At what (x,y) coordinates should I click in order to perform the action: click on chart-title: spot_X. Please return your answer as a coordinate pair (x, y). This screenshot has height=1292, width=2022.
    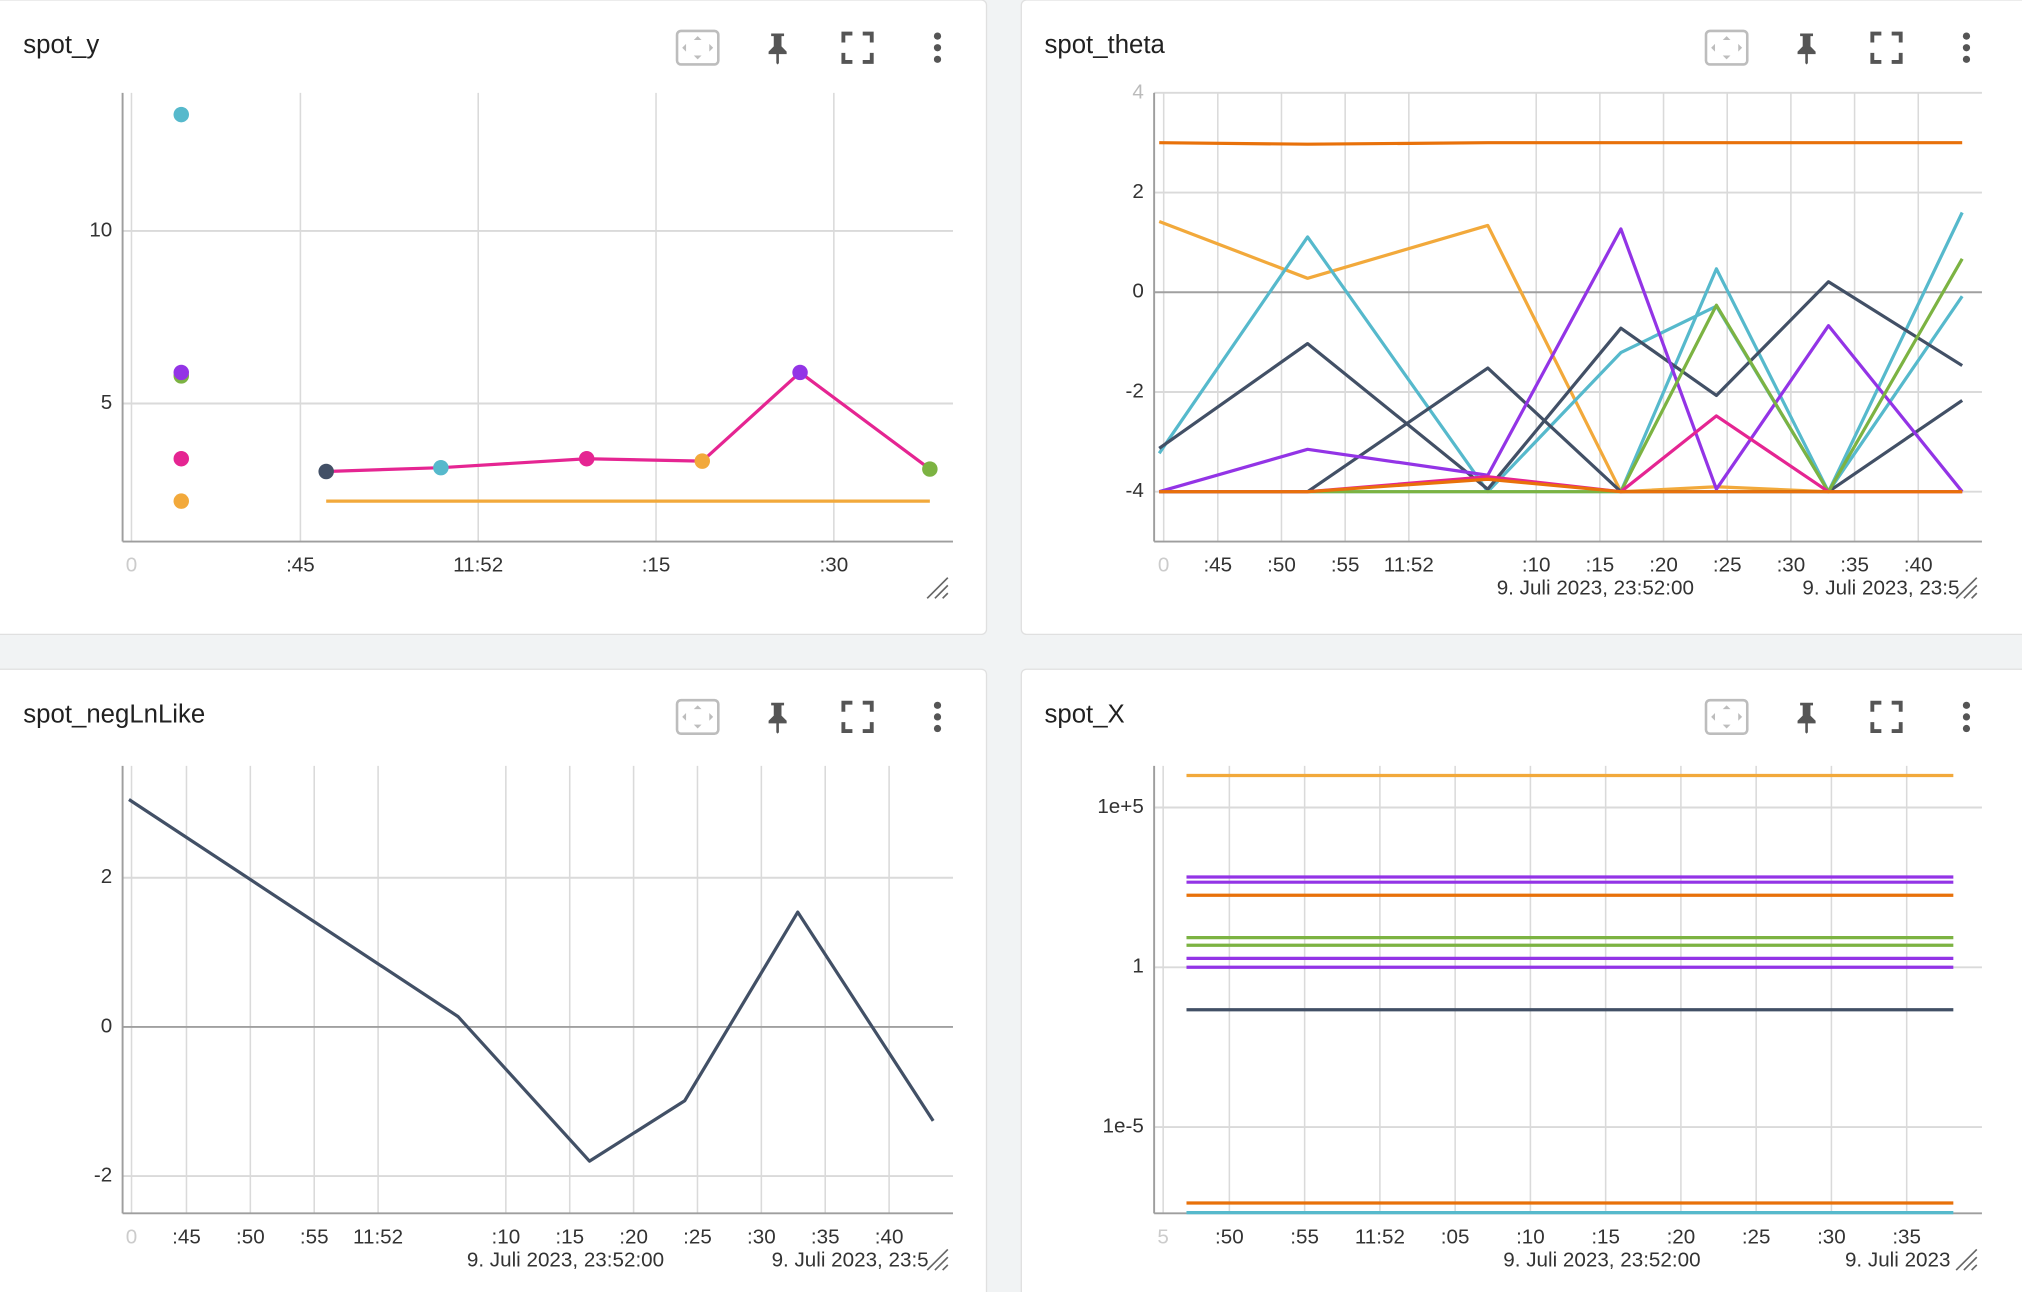
    Looking at the image, I should click on (1085, 714).